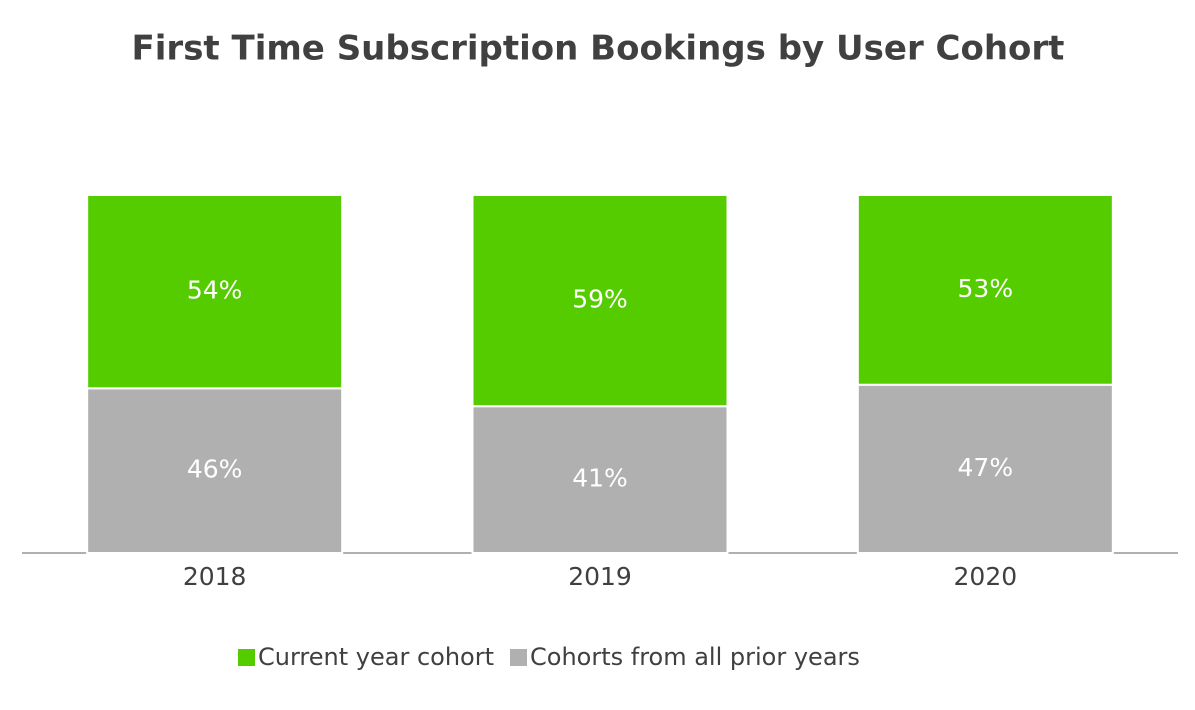 This screenshot has height=710, width=1195. I want to click on legend-label: Cohorts from all prior years, so click(695, 657).